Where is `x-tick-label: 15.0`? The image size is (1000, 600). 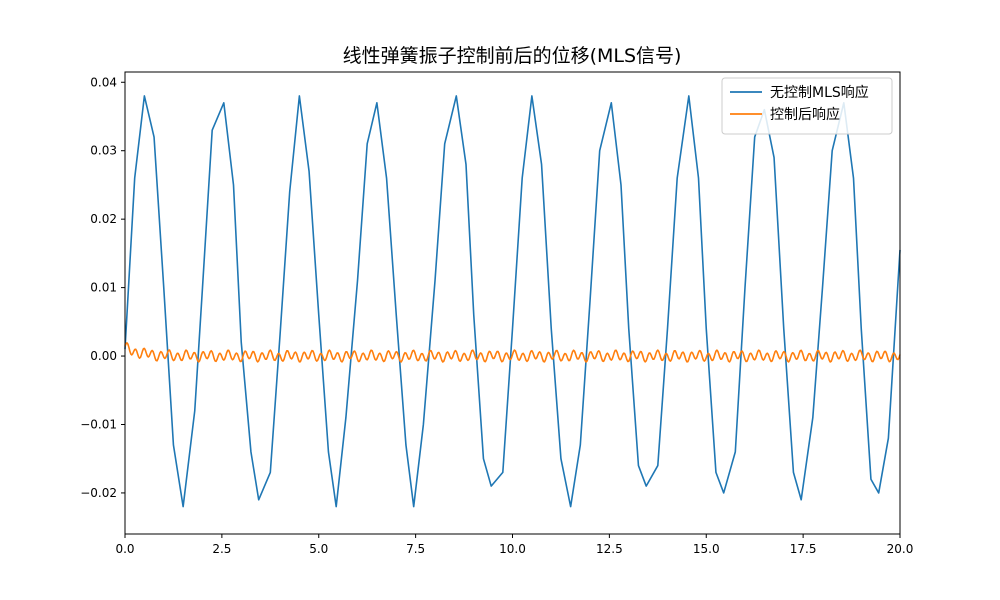 x-tick-label: 15.0 is located at coordinates (706, 549).